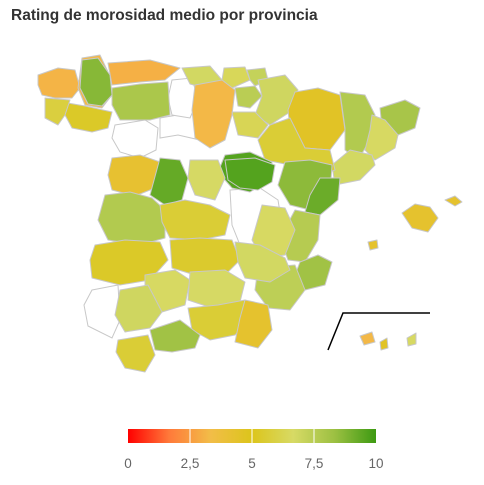 The image size is (484, 485). I want to click on province-segovia, so click(206, 180).